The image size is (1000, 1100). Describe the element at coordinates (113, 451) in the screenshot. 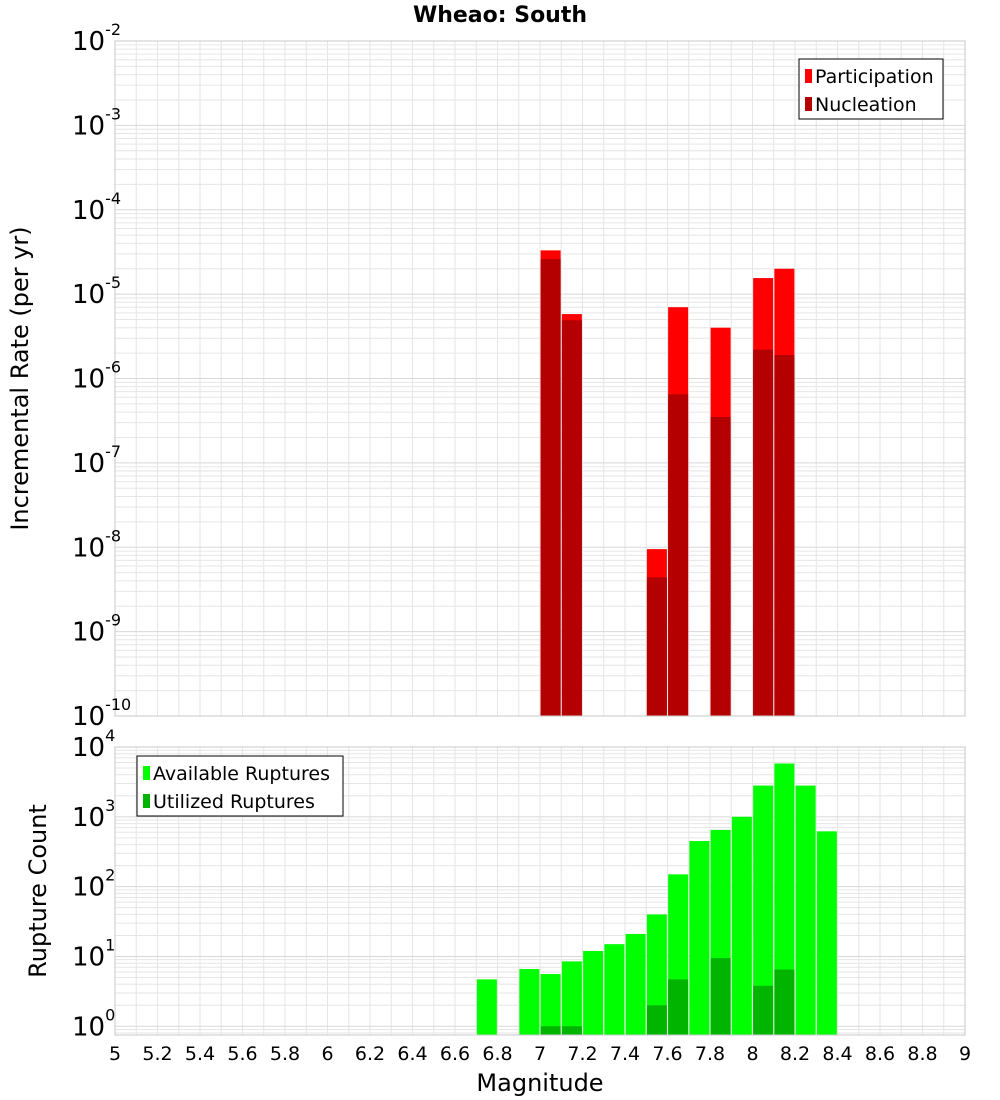

I see `y-tick-exponent: -7` at that location.